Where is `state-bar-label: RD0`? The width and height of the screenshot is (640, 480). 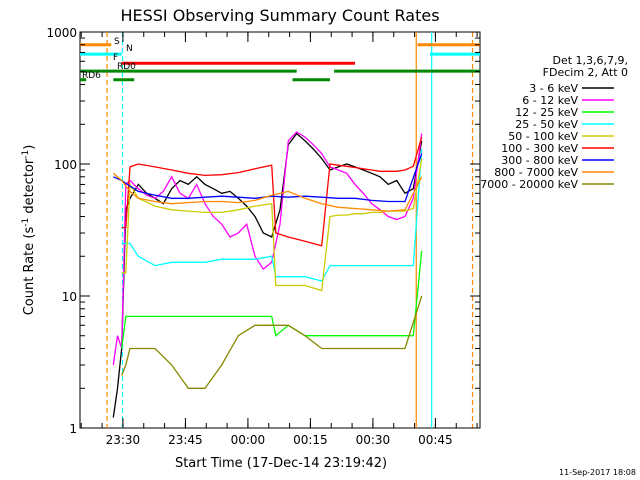 state-bar-label: RD0 is located at coordinates (126, 67).